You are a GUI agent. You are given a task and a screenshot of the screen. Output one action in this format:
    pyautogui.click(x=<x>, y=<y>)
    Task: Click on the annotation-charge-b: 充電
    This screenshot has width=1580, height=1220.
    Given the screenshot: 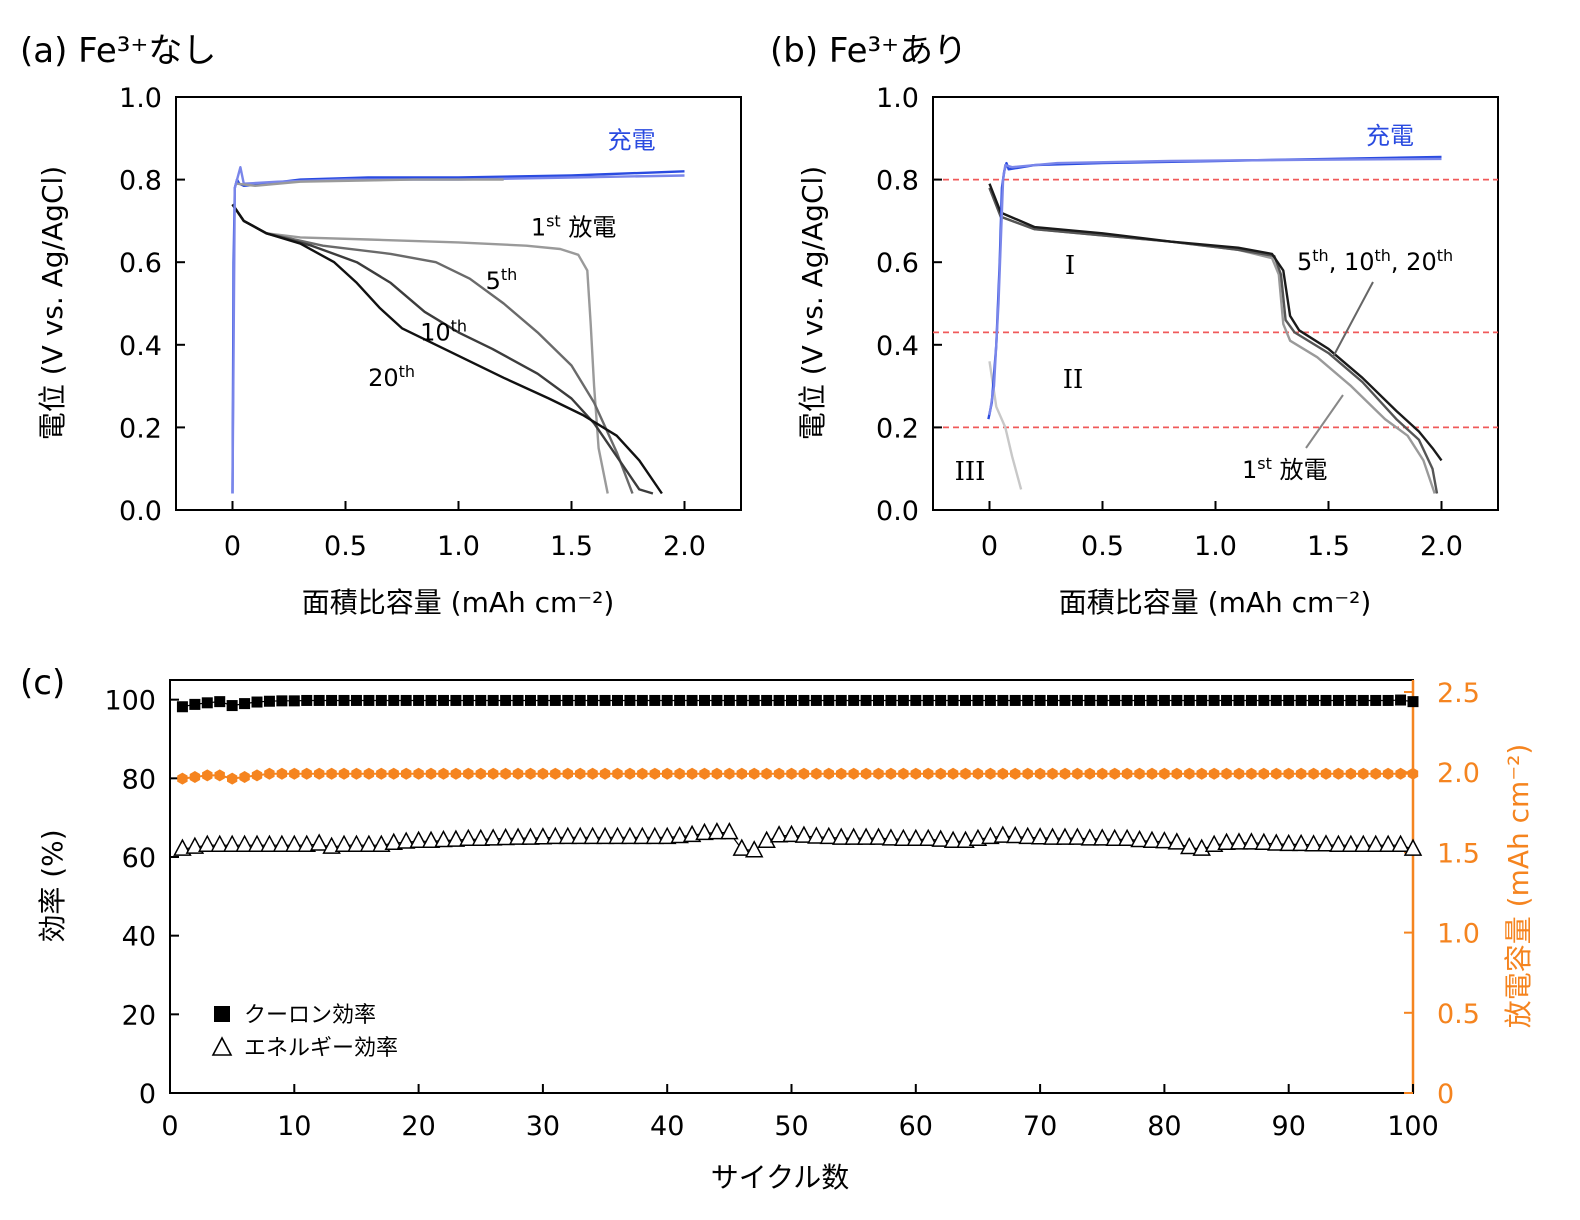 What is the action you would take?
    pyautogui.click(x=1390, y=136)
    